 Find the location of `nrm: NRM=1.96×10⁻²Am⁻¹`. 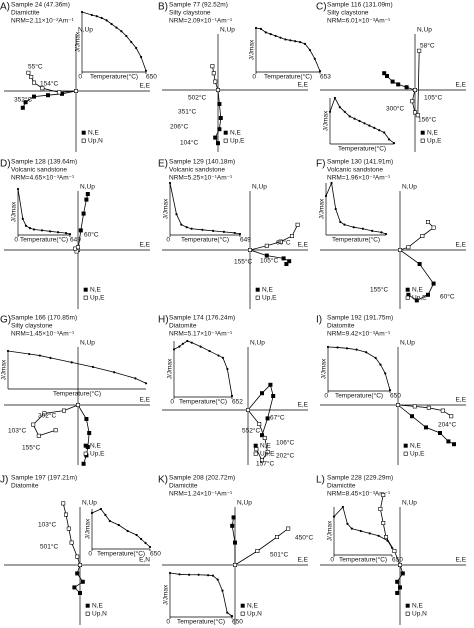

nrm: NRM=1.96×10⁻²Am⁻¹ is located at coordinates (359, 178).